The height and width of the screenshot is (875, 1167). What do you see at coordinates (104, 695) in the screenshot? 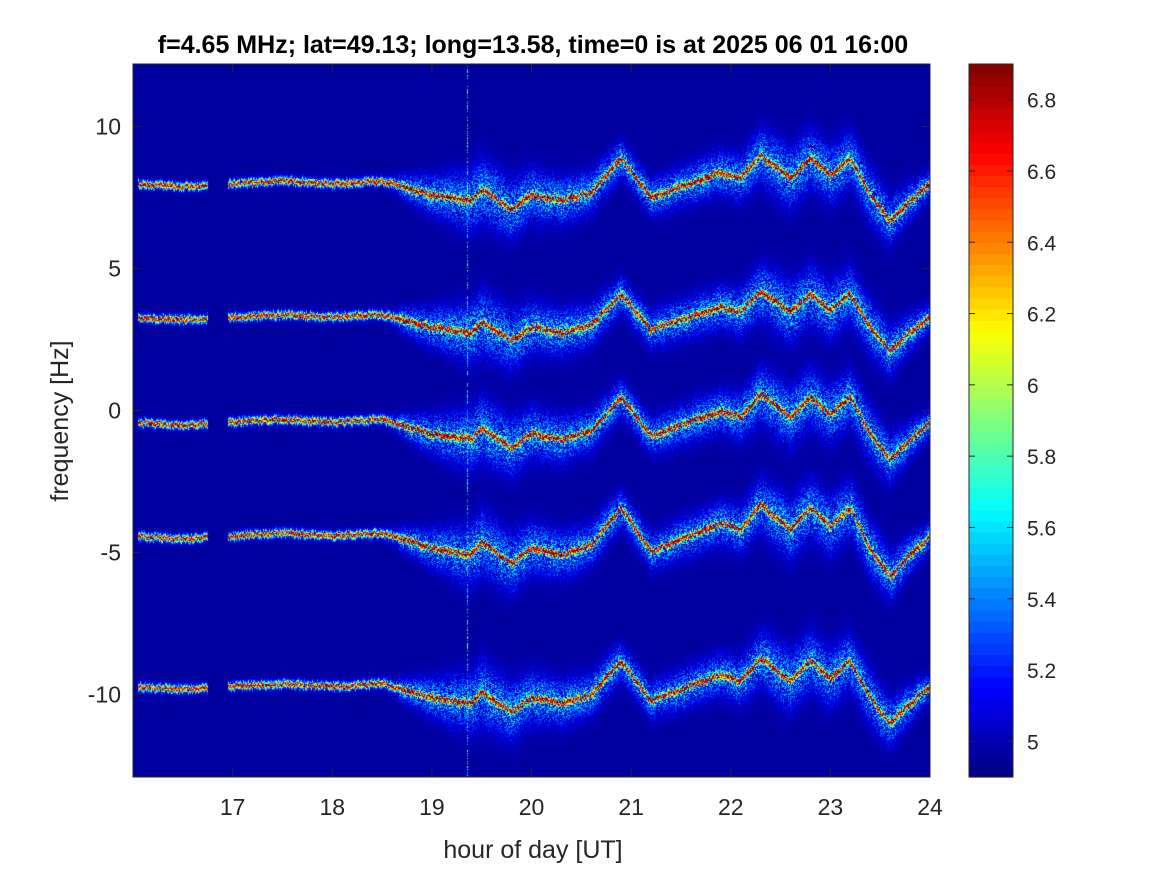
I see `y-tick-label: -10` at bounding box center [104, 695].